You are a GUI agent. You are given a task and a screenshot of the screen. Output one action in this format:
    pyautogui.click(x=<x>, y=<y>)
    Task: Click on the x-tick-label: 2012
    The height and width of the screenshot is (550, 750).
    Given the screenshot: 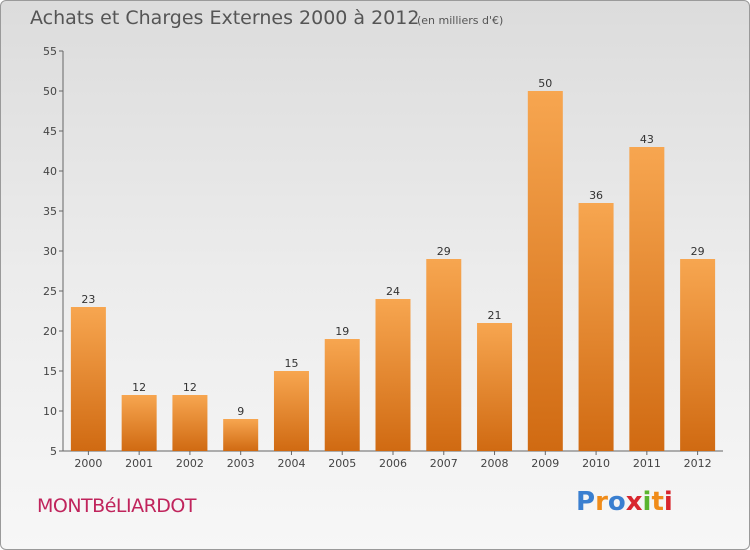 What is the action you would take?
    pyautogui.click(x=698, y=463)
    